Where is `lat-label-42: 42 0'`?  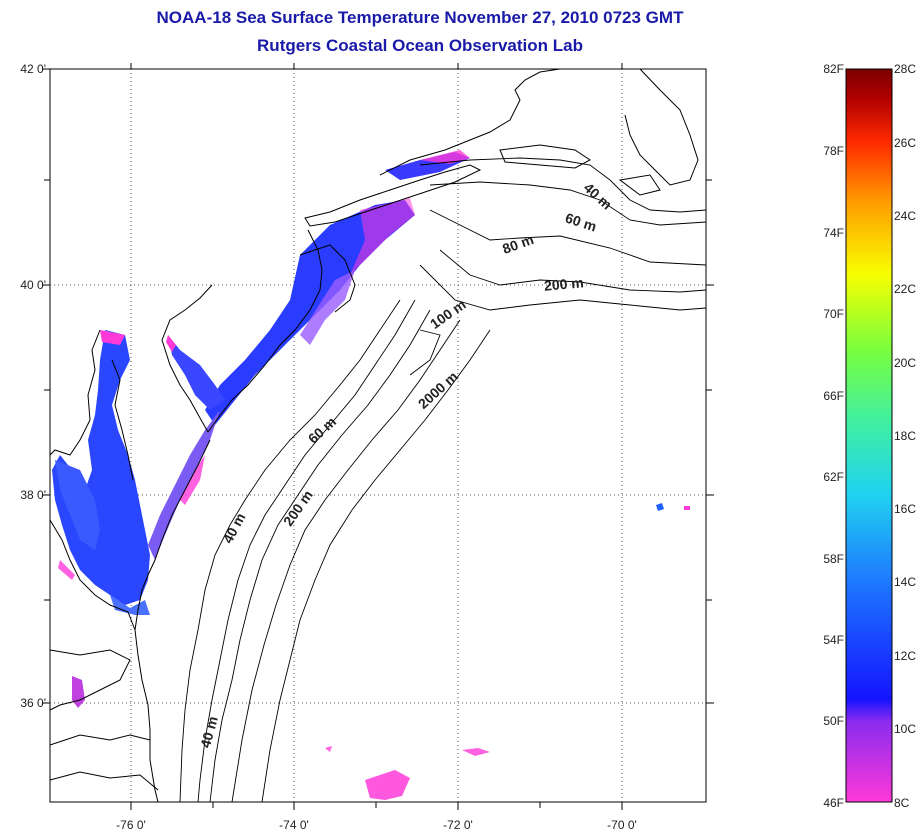 lat-label-42: 42 0' is located at coordinates (33, 69).